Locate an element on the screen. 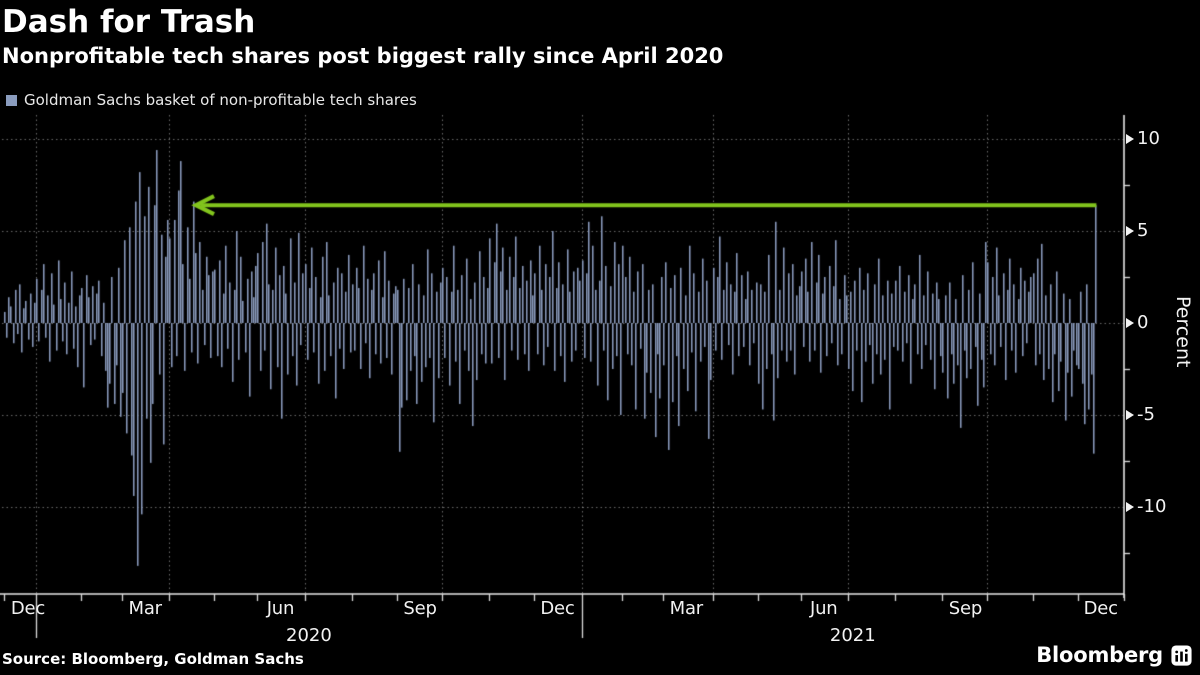 This screenshot has width=1200, height=675. y-axis-tick-label: 0 is located at coordinates (1137, 323).